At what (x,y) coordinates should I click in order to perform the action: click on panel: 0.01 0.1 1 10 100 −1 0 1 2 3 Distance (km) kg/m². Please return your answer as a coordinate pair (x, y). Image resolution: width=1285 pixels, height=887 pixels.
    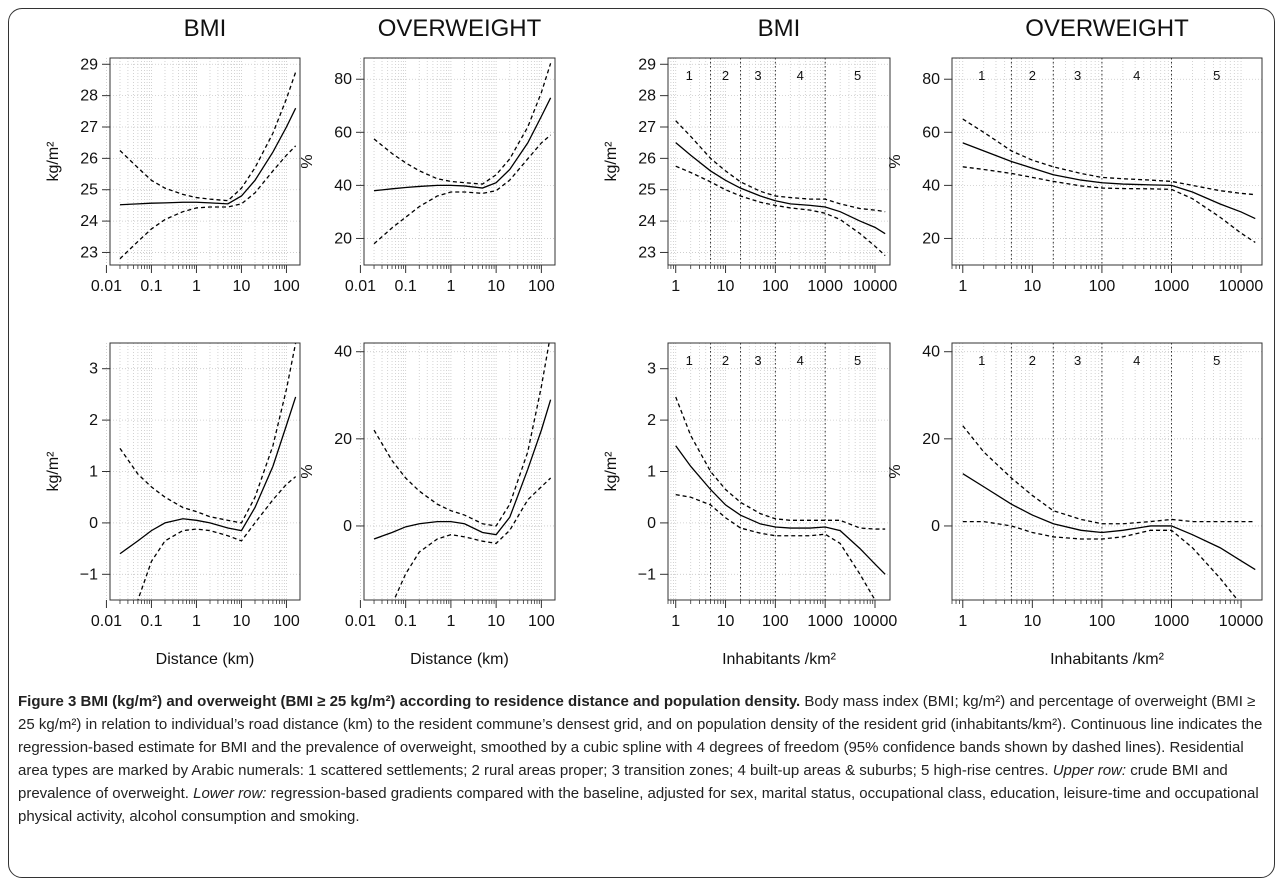
    Looking at the image, I should click on (173, 505).